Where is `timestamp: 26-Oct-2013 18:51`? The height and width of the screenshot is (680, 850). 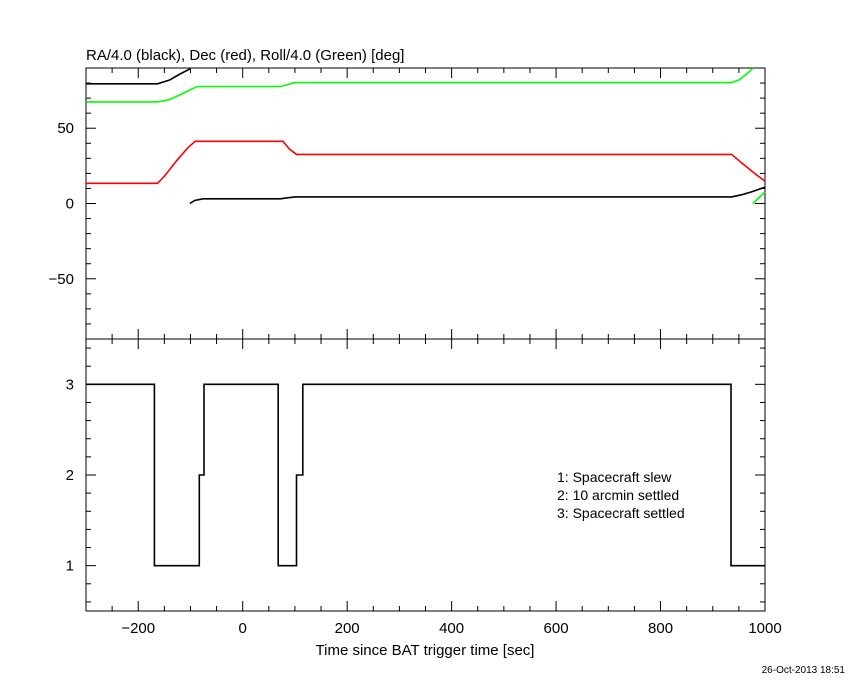 timestamp: 26-Oct-2013 18:51 is located at coordinates (804, 670).